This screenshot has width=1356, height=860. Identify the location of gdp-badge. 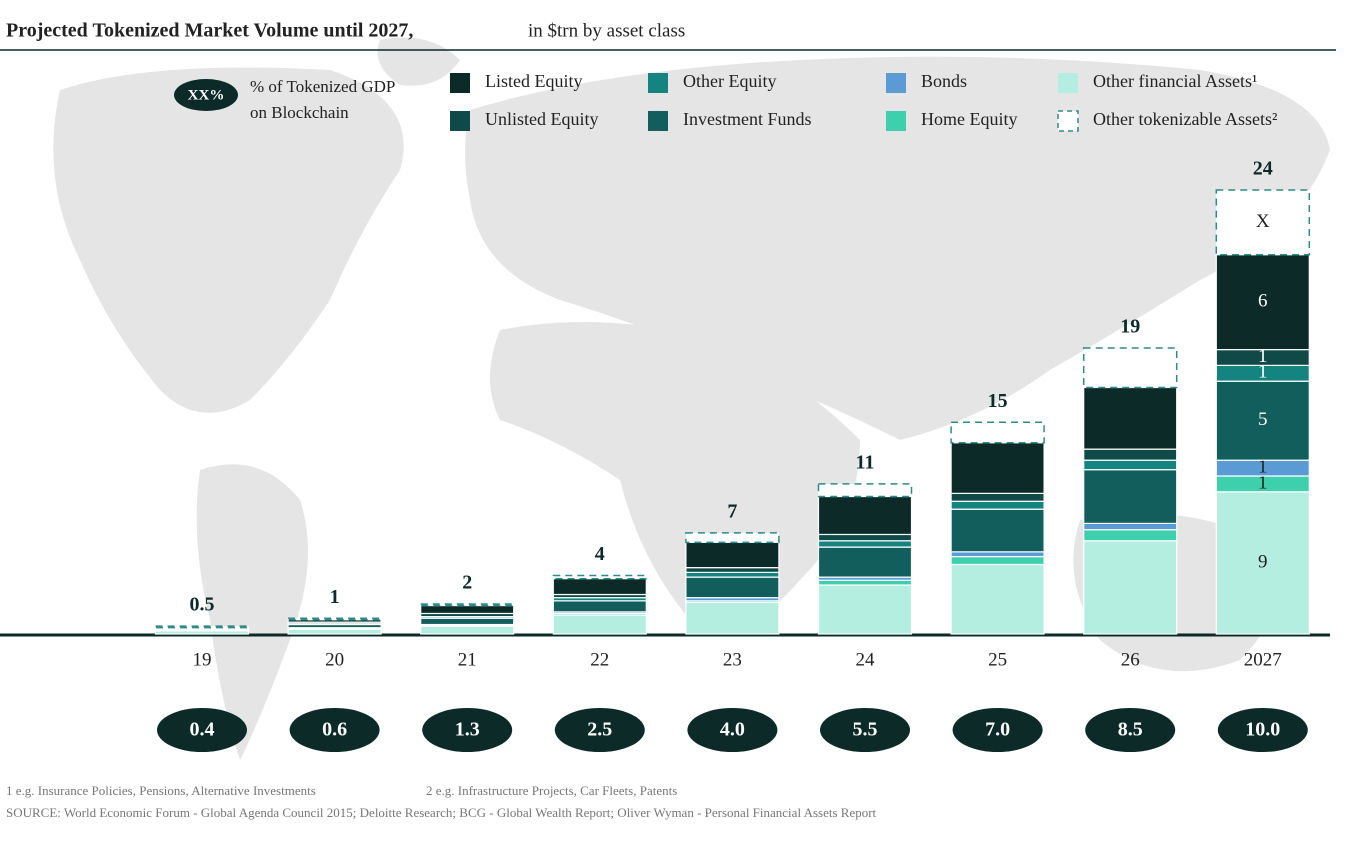
(206, 95).